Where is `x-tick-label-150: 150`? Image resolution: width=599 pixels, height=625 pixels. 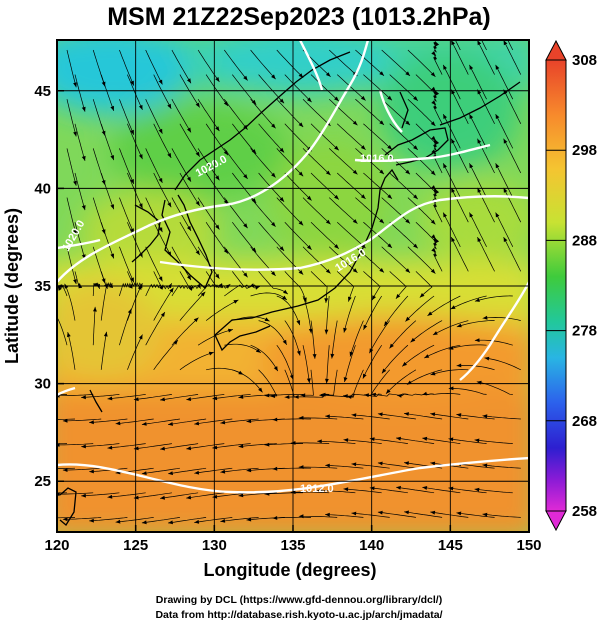 x-tick-label-150: 150 is located at coordinates (528, 545).